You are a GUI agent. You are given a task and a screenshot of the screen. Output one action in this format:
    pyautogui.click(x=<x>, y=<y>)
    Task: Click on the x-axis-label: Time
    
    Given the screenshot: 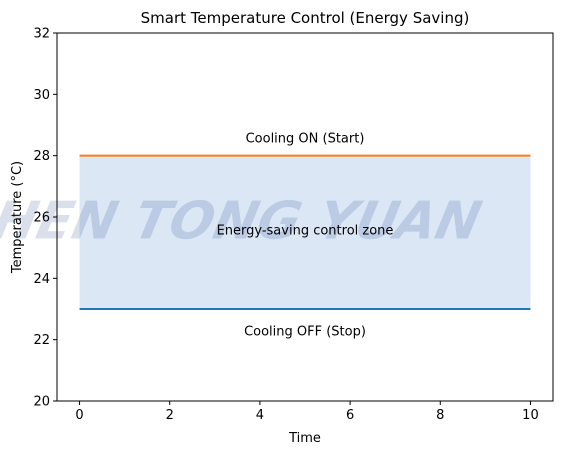 What is the action you would take?
    pyautogui.click(x=304, y=438)
    